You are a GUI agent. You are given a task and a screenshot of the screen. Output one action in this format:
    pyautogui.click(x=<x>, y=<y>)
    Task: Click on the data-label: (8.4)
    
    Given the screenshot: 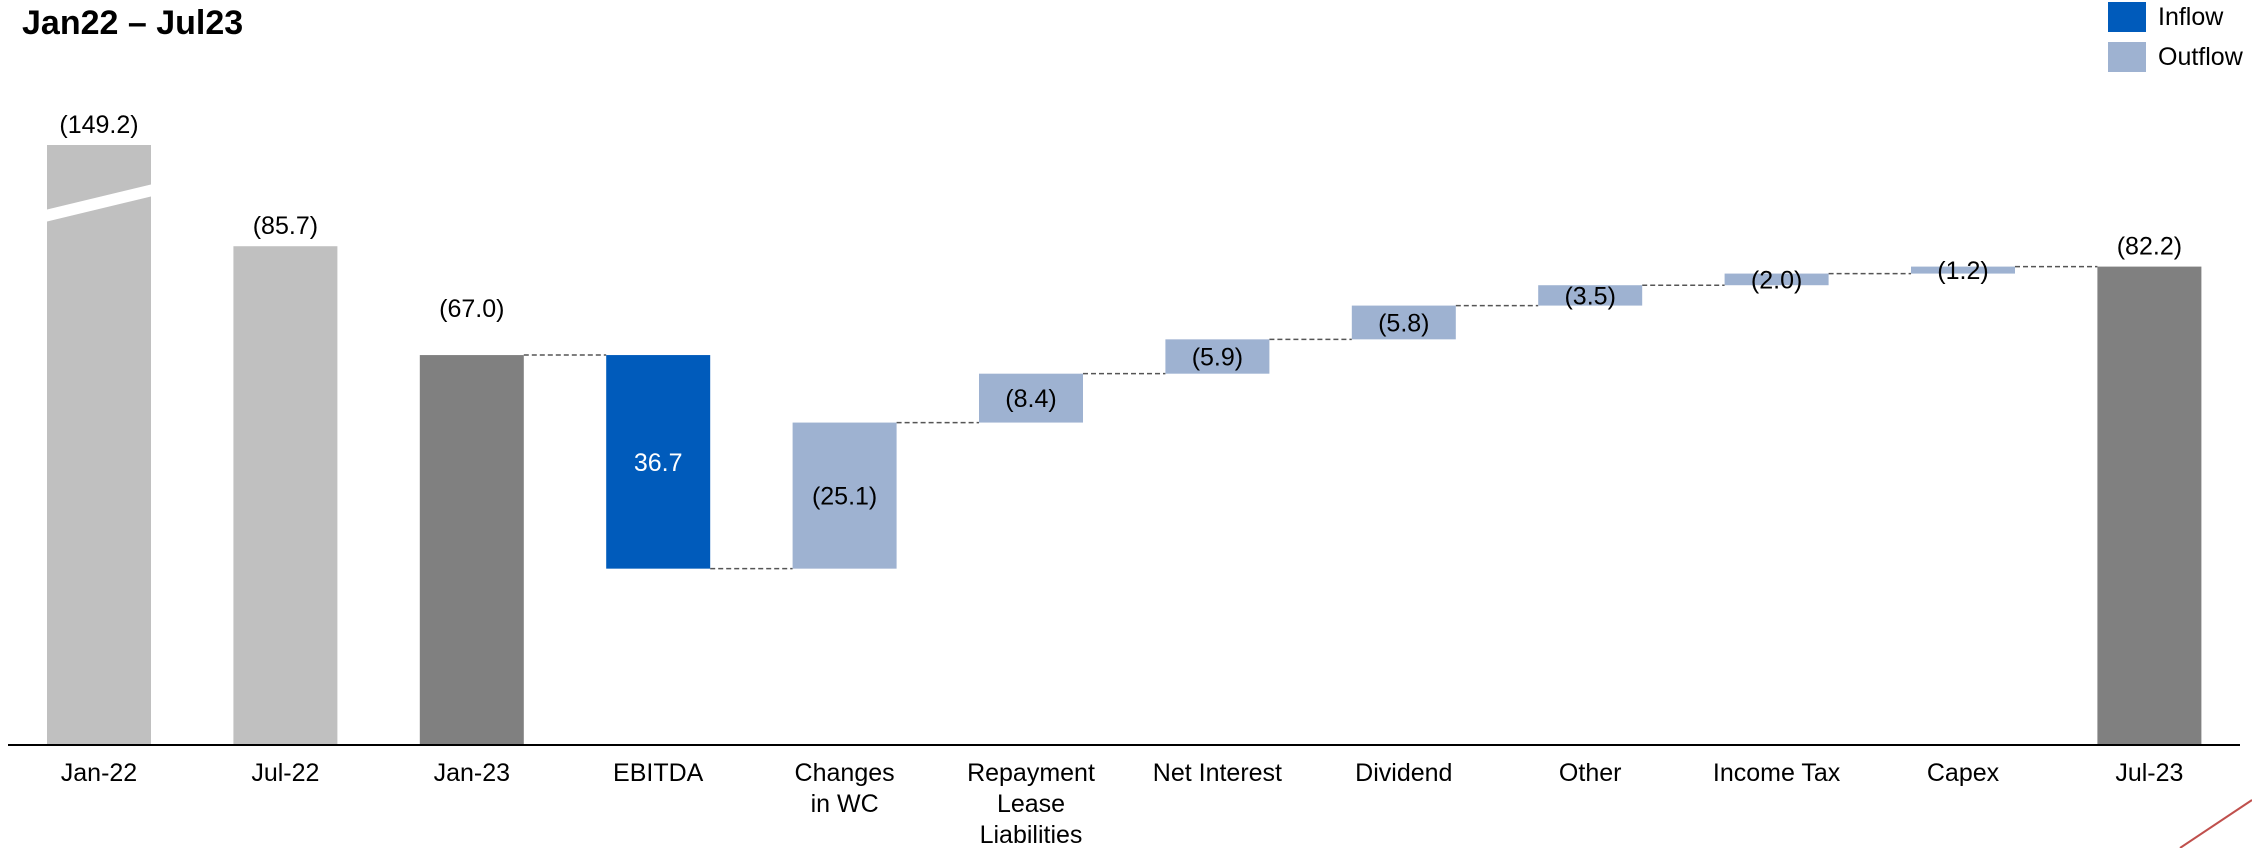 What is the action you would take?
    pyautogui.click(x=1030, y=399)
    